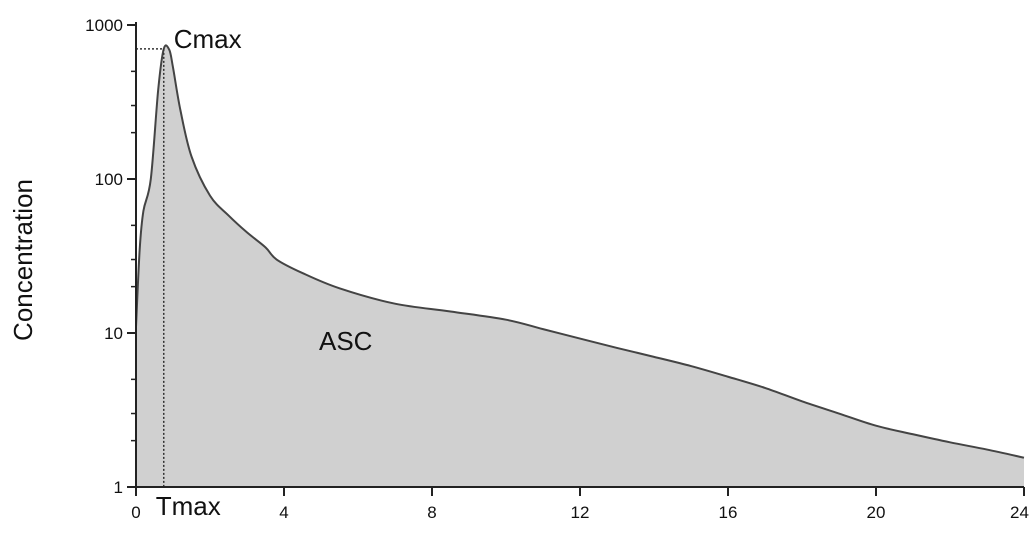 This screenshot has height=546, width=1034. Describe the element at coordinates (111, 256) in the screenshot. I see `y-axis: 1 10 100 1000` at that location.